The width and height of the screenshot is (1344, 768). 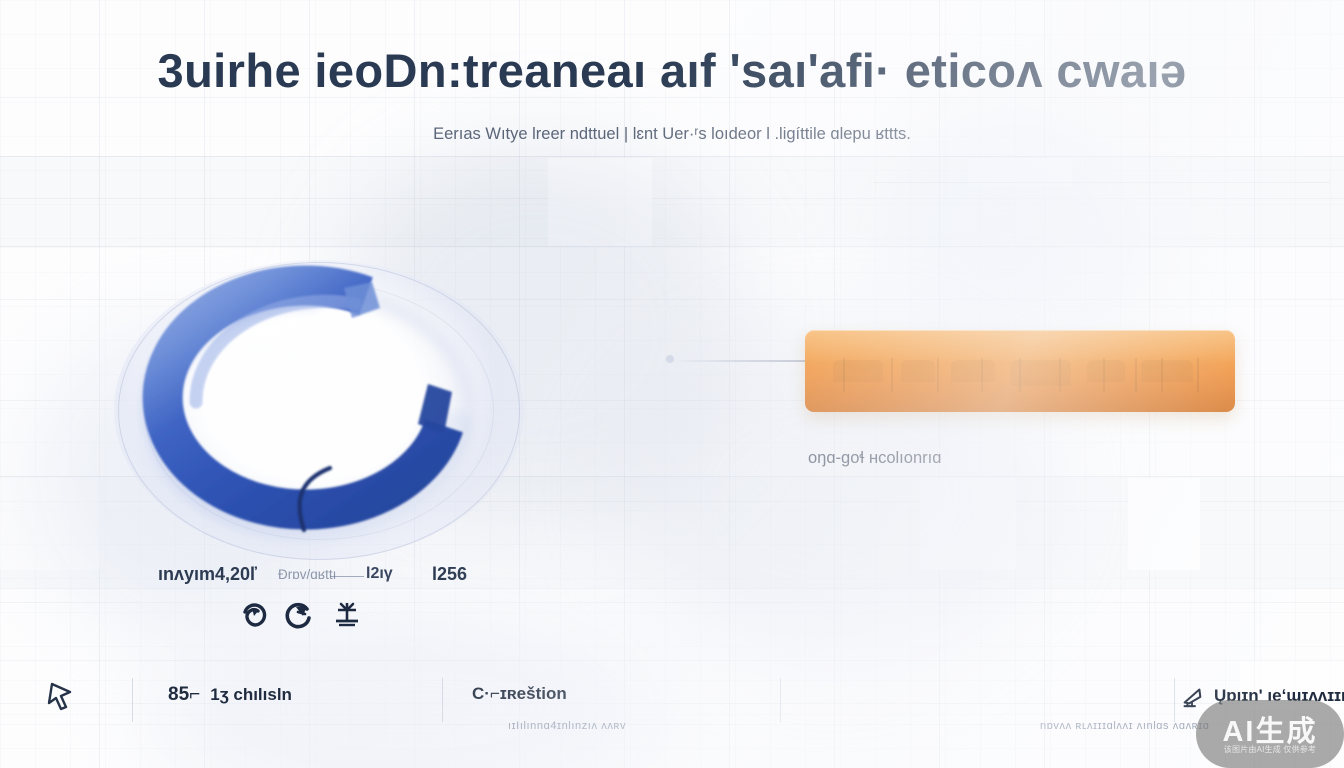 I want to click on gauge-arc-svg, so click(x=309, y=403).